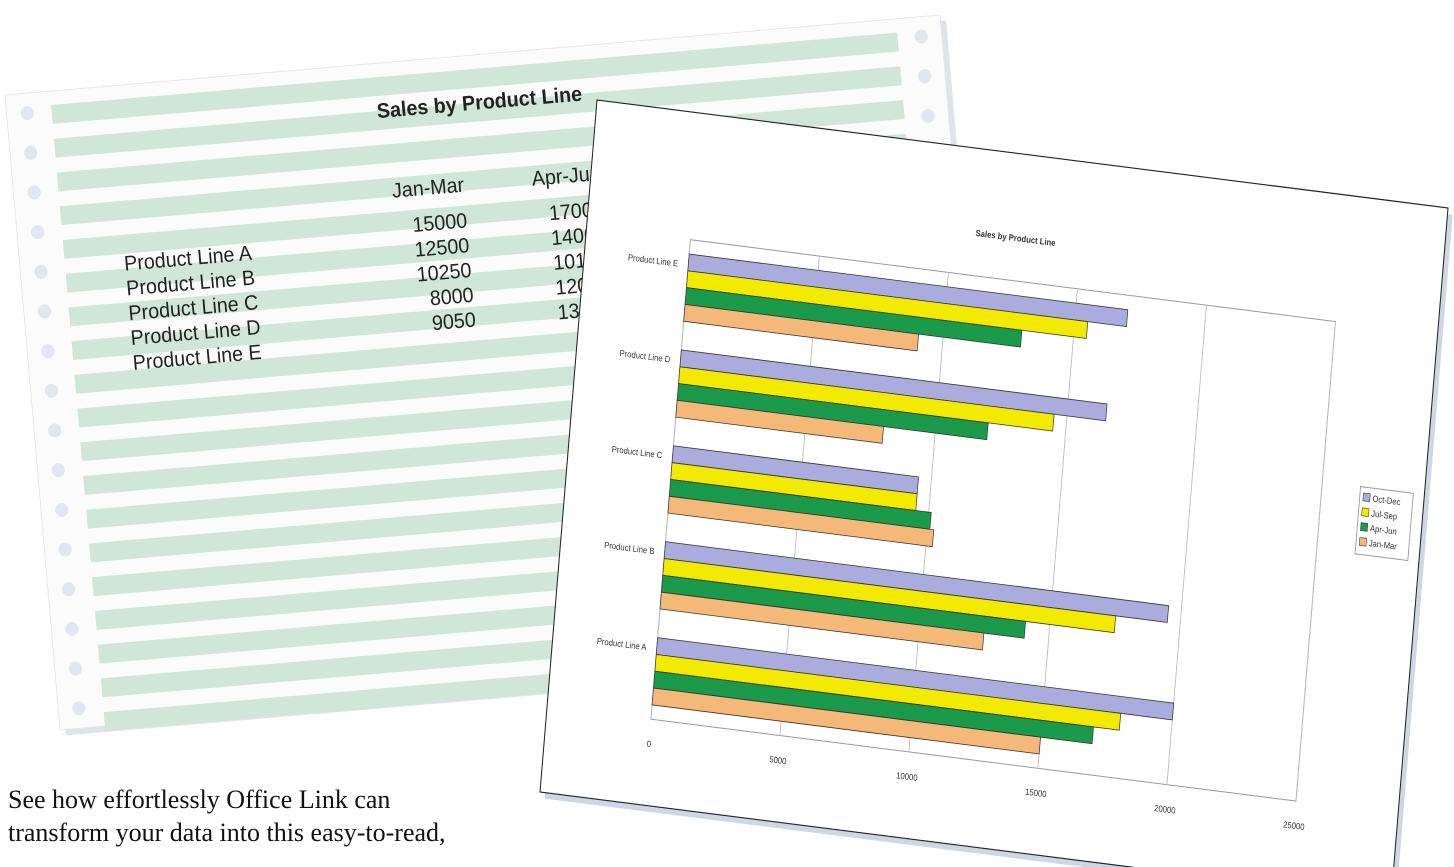 The height and width of the screenshot is (867, 1454). Describe the element at coordinates (907, 776) in the screenshot. I see `x-tick-label: 10000` at that location.